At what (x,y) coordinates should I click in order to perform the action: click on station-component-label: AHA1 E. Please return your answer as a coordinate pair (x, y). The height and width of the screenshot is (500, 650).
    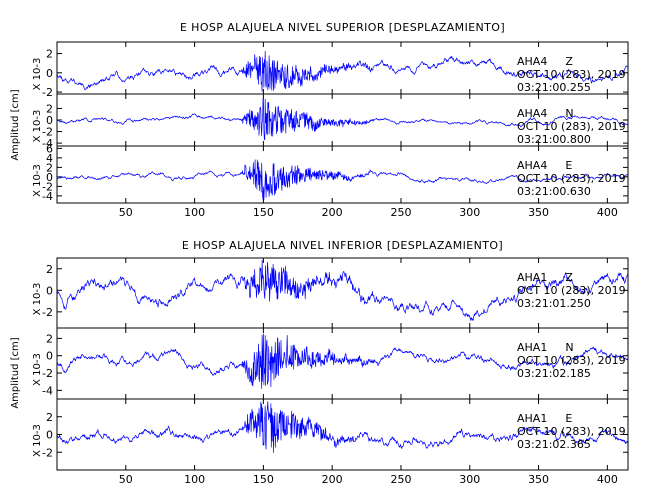
    Looking at the image, I should click on (544, 418).